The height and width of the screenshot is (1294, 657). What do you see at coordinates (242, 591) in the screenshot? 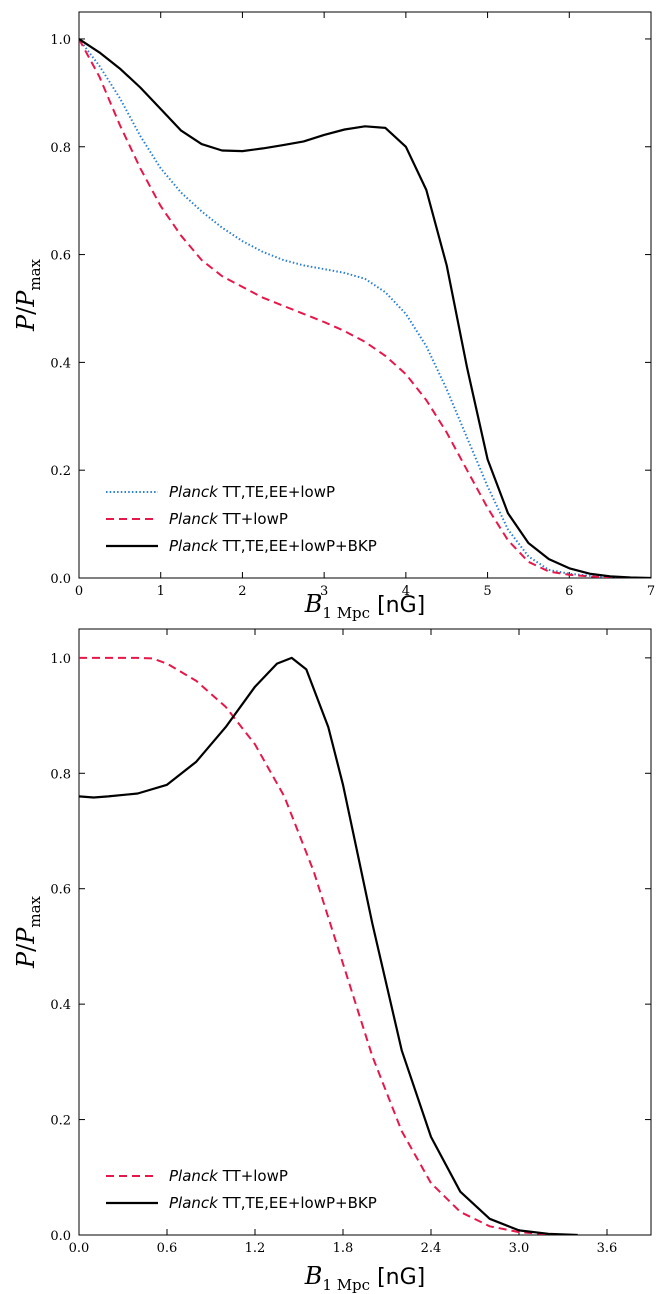
I see `x-tick-label: 2` at bounding box center [242, 591].